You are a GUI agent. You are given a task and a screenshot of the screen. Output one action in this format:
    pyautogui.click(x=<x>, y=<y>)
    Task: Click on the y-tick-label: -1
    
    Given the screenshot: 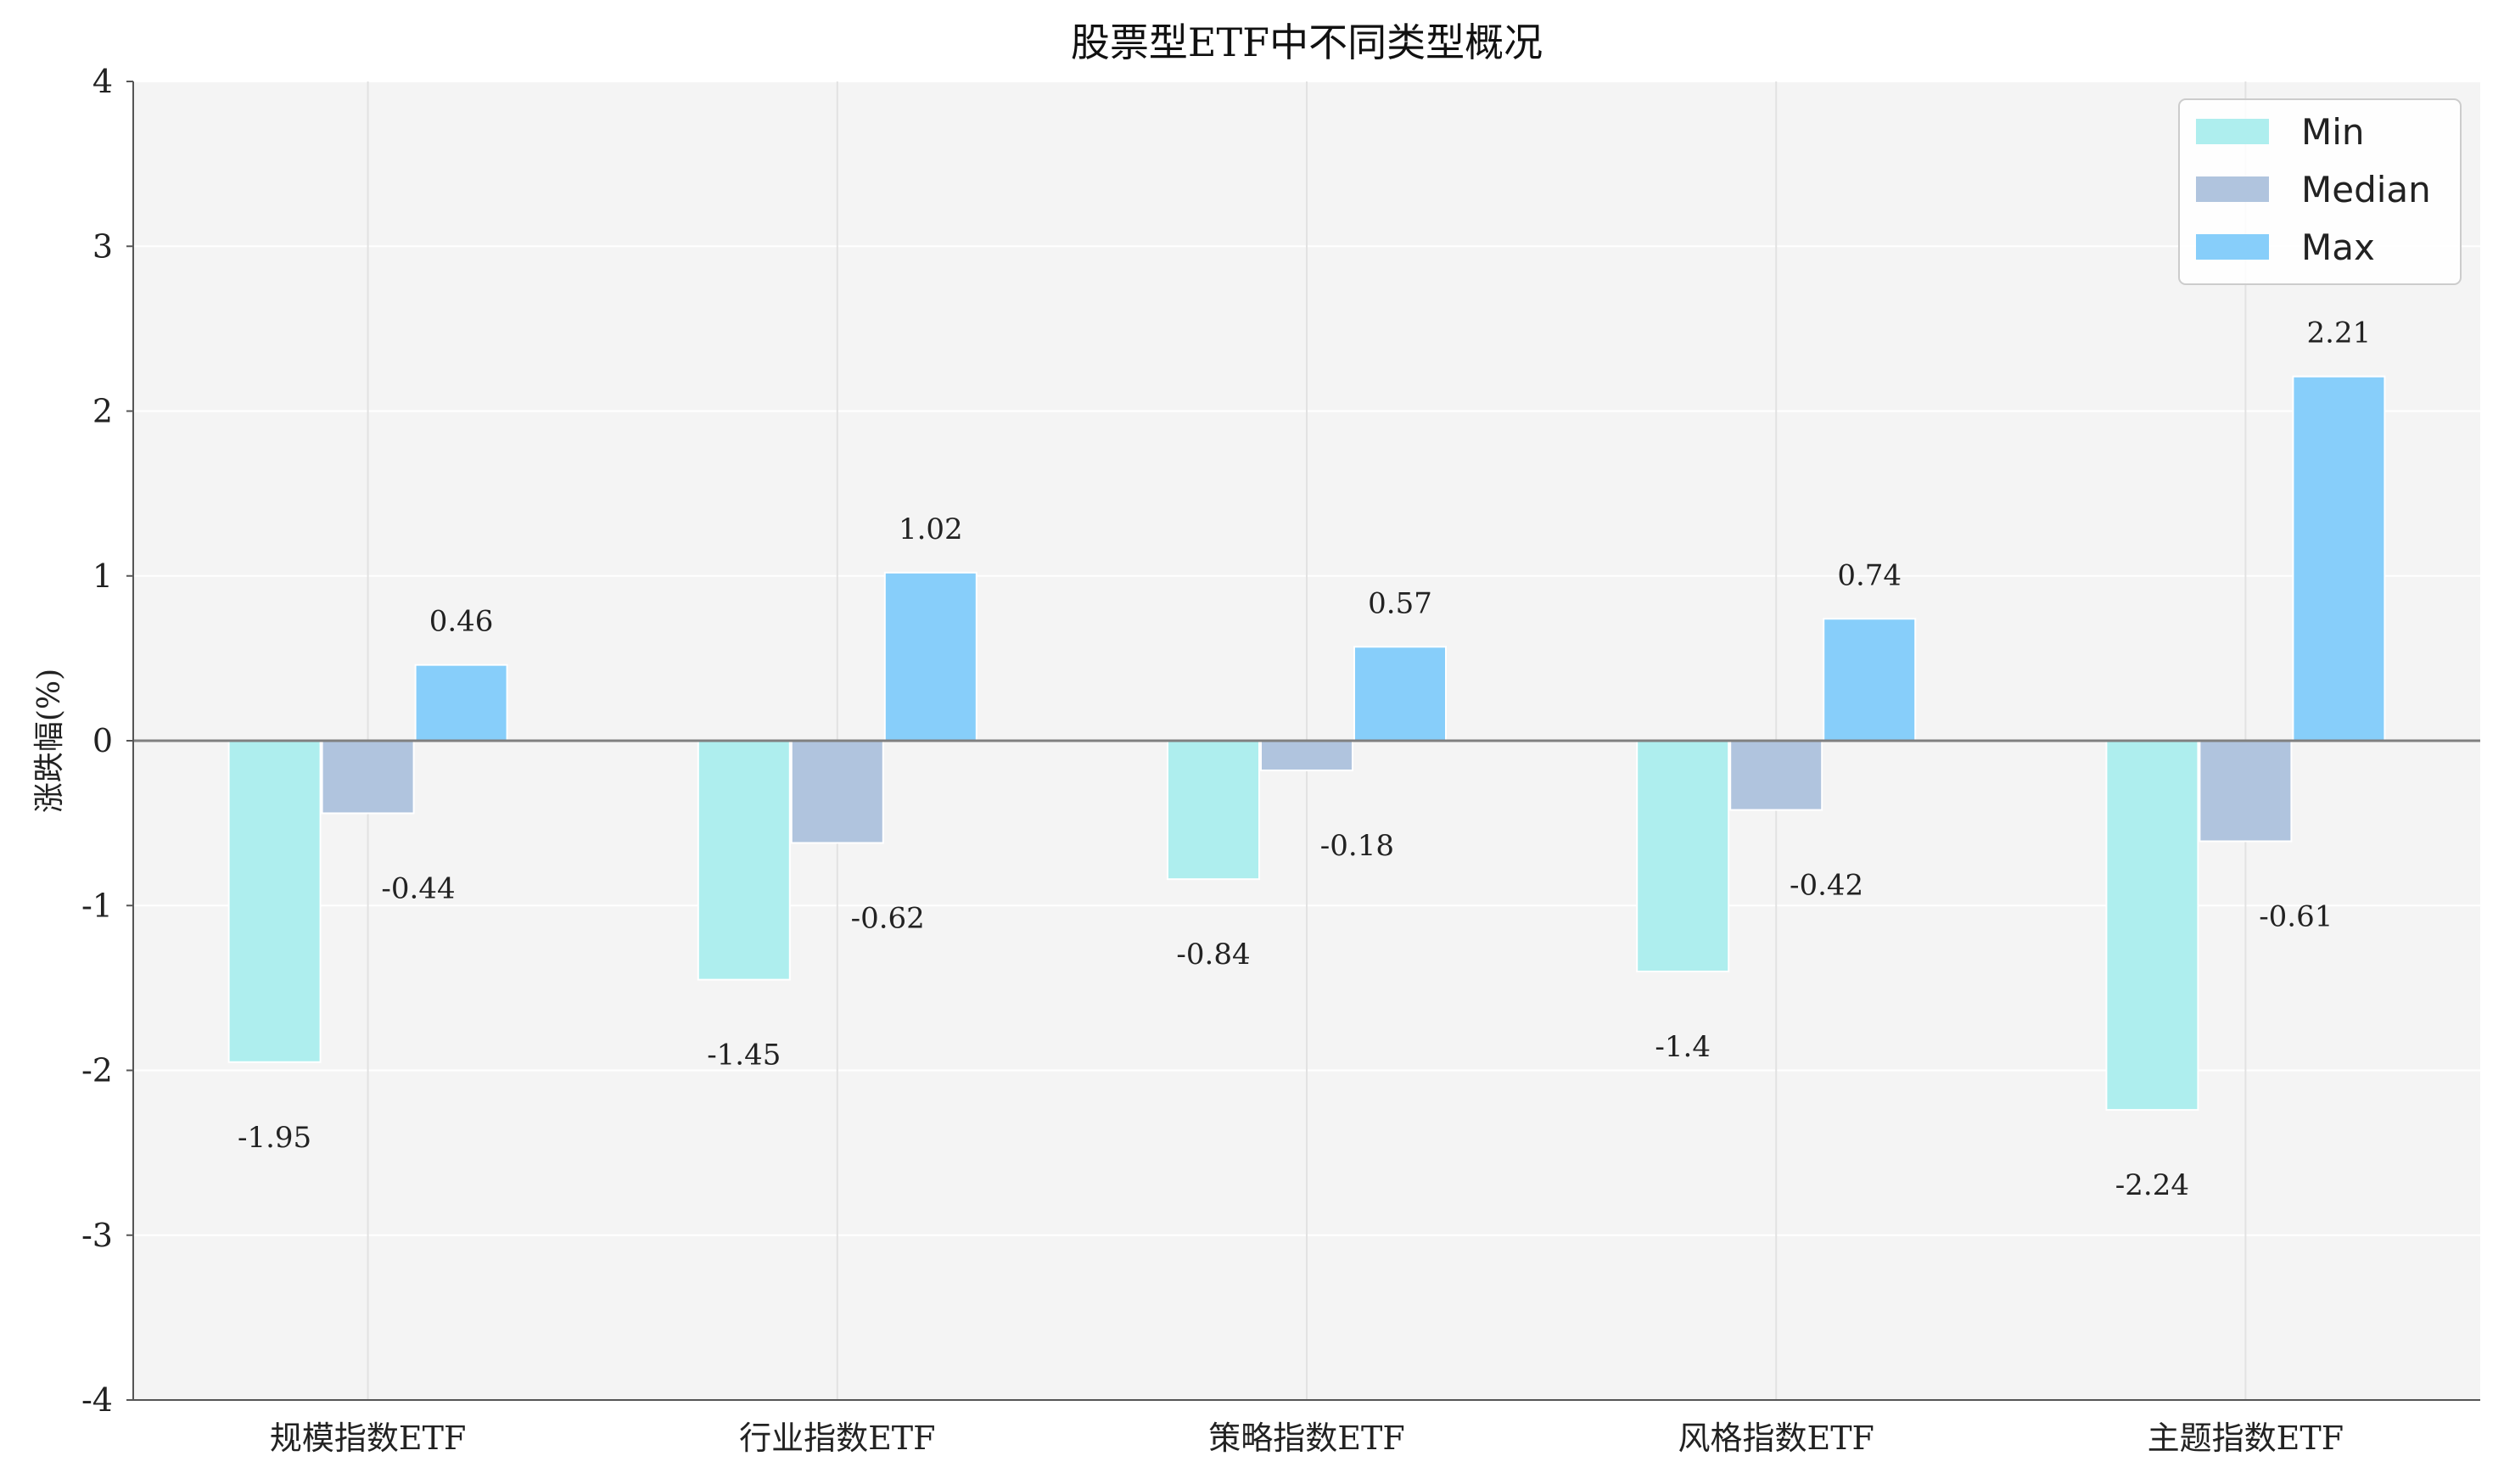 What is the action you would take?
    pyautogui.click(x=97, y=906)
    